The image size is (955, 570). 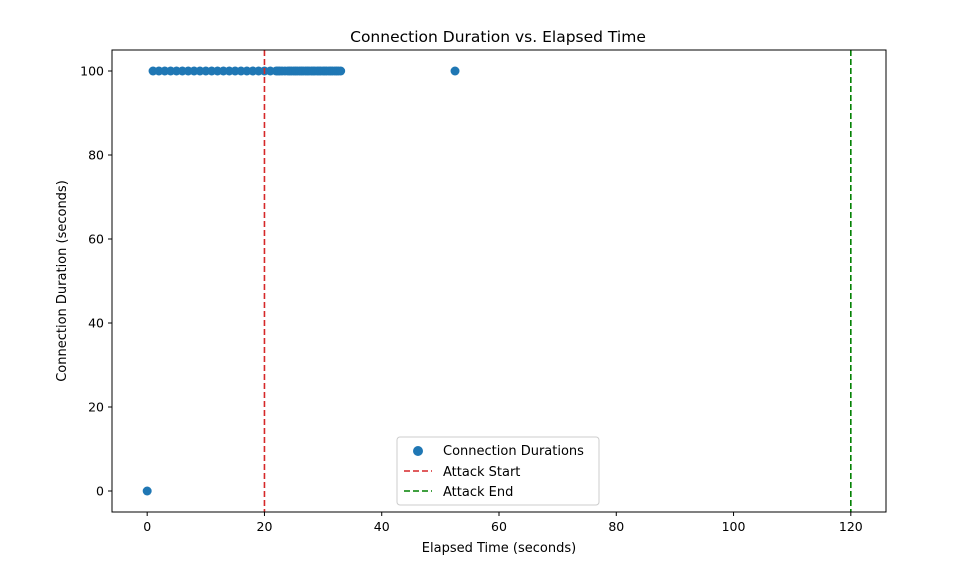 I want to click on y-tick-label: 20, so click(x=96, y=407).